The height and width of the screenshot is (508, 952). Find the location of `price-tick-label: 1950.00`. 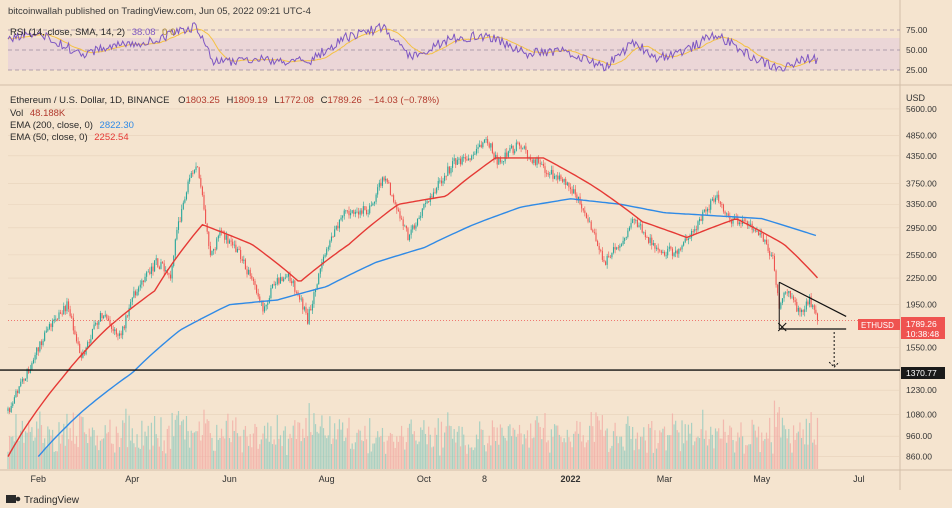

price-tick-label: 1950.00 is located at coordinates (921, 305).